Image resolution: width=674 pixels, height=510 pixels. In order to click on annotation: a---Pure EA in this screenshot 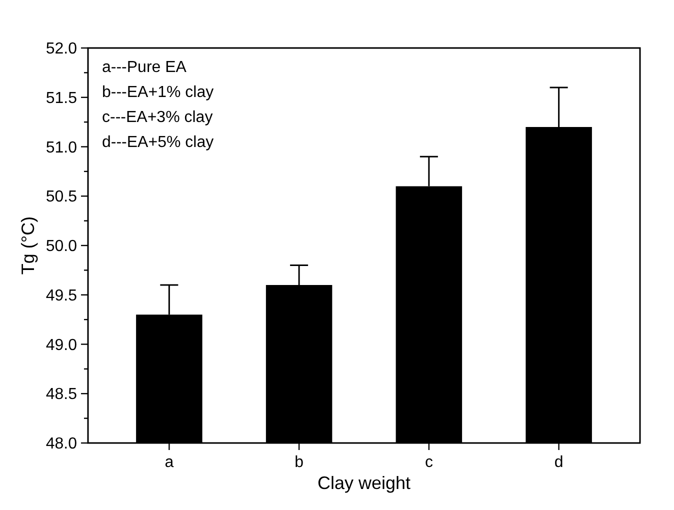, I will do `click(144, 67)`.